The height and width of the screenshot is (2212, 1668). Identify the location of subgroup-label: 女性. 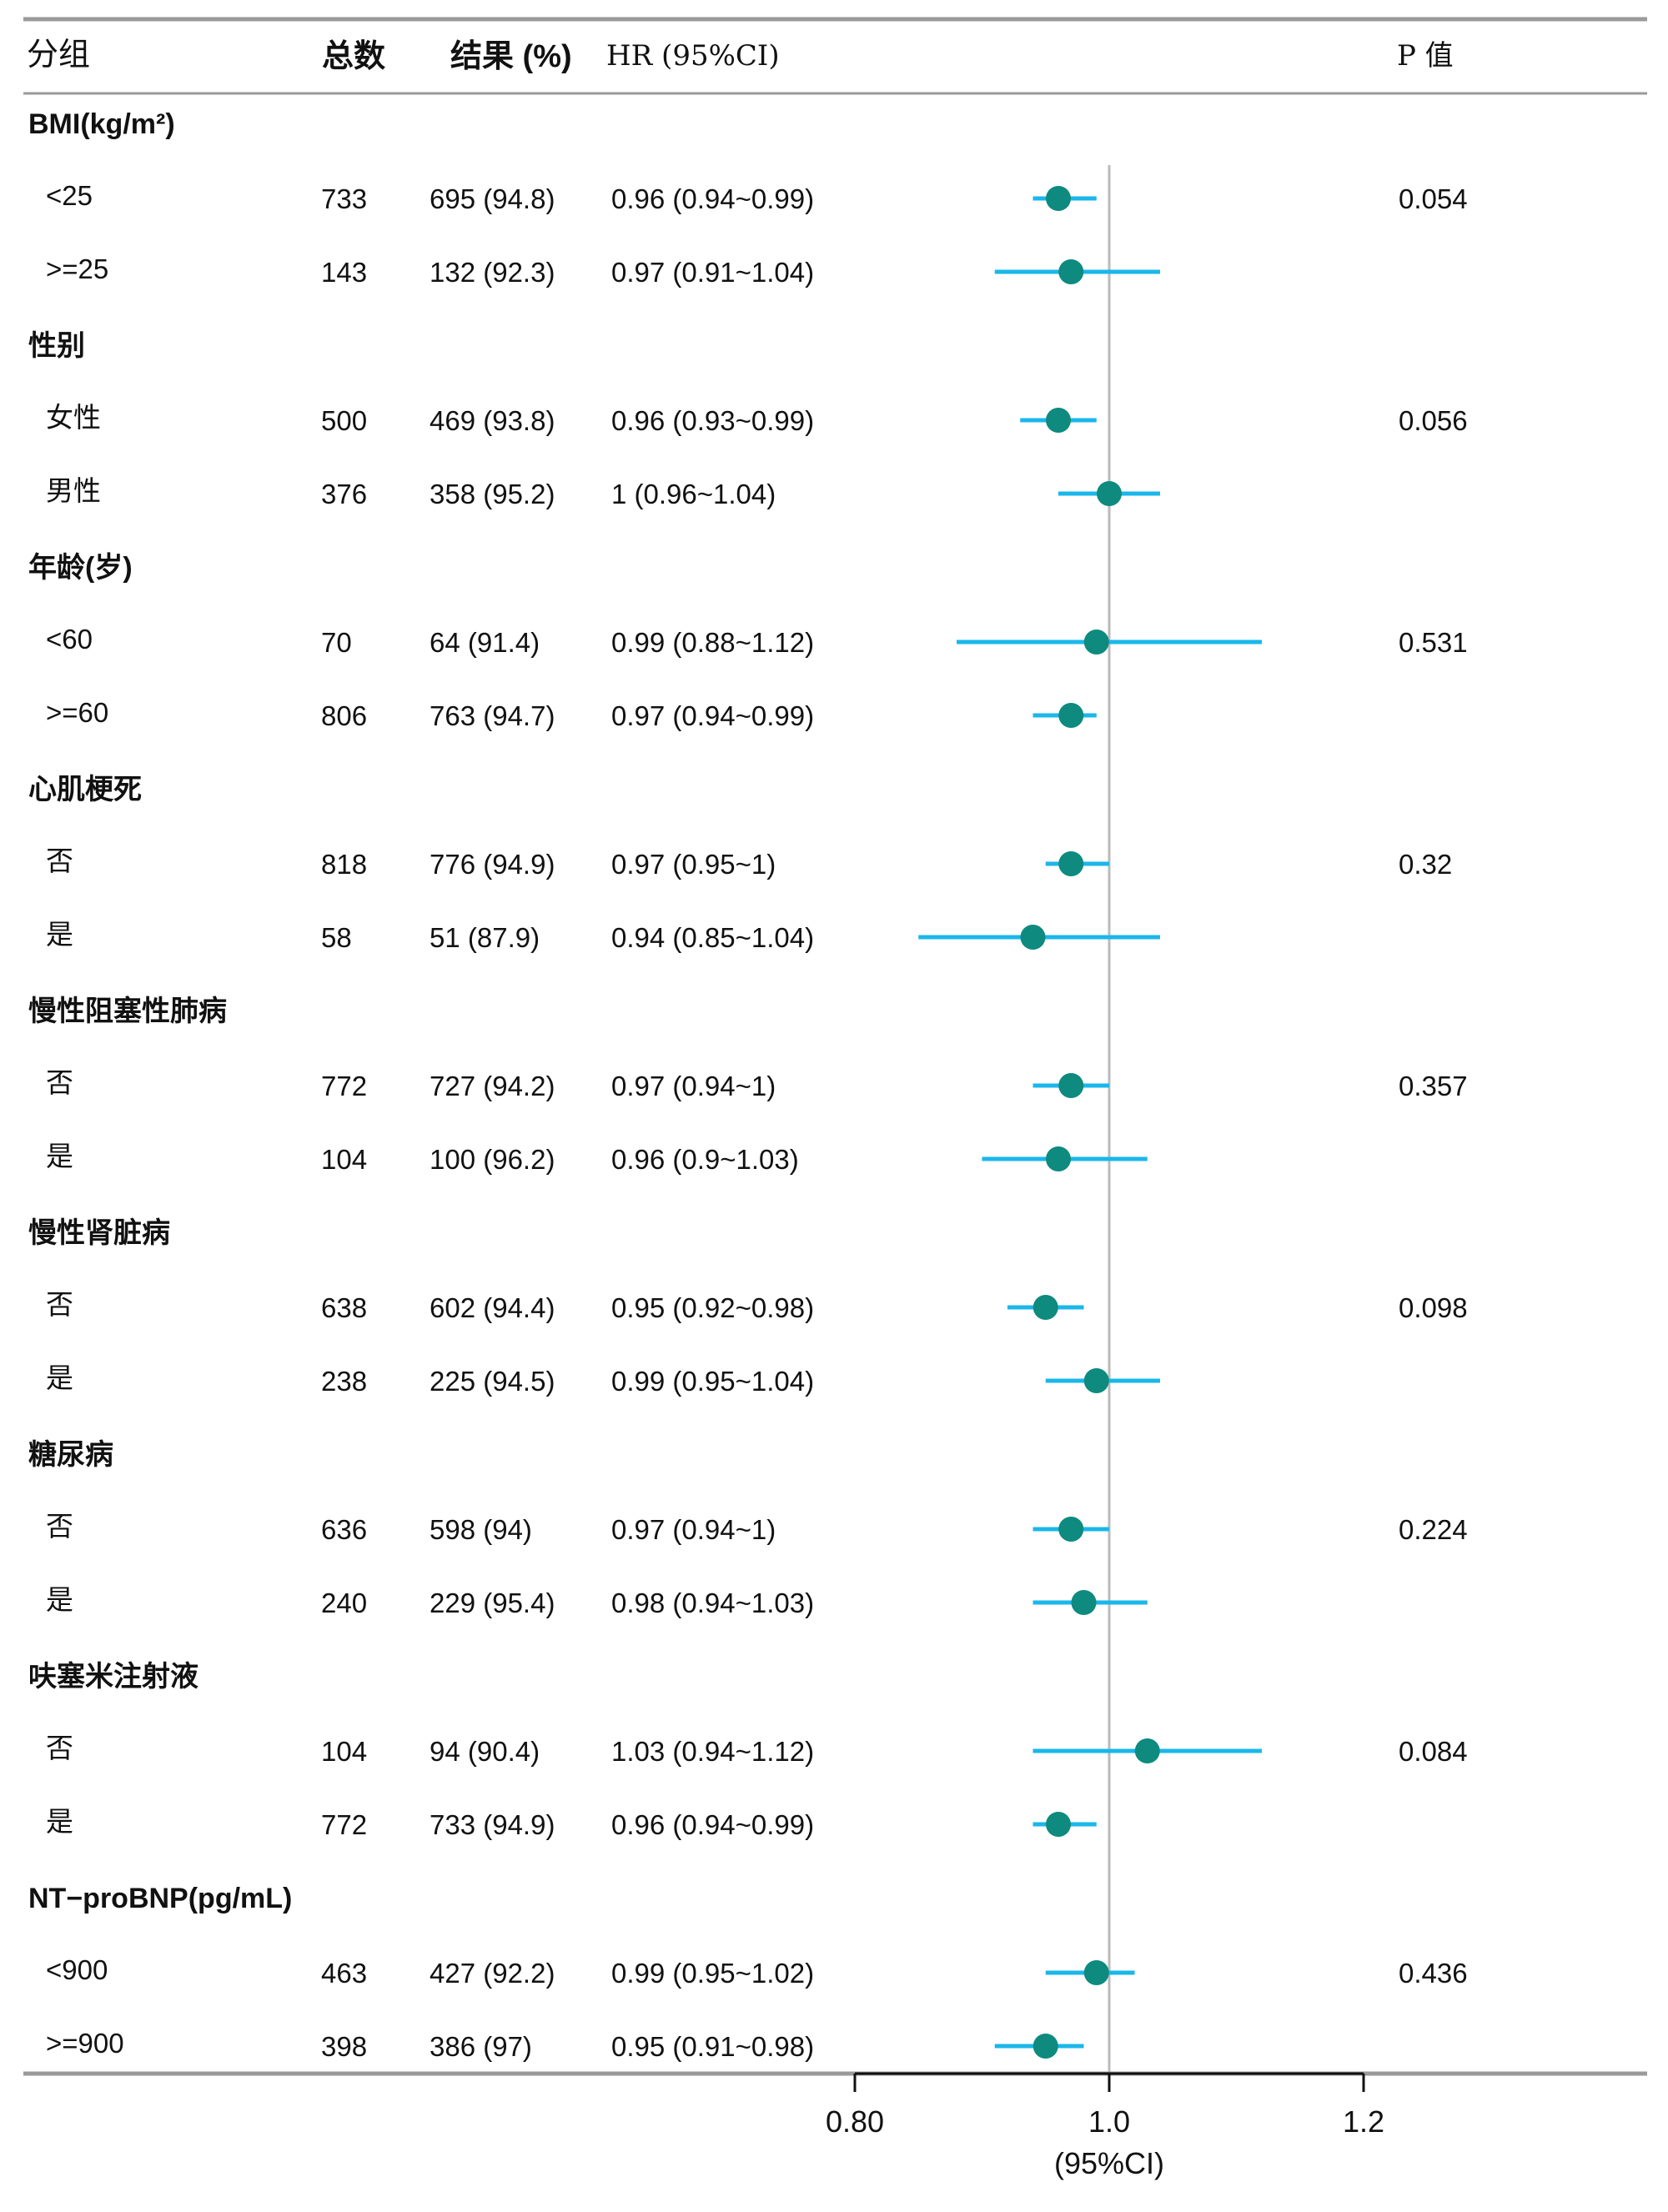
(73, 417).